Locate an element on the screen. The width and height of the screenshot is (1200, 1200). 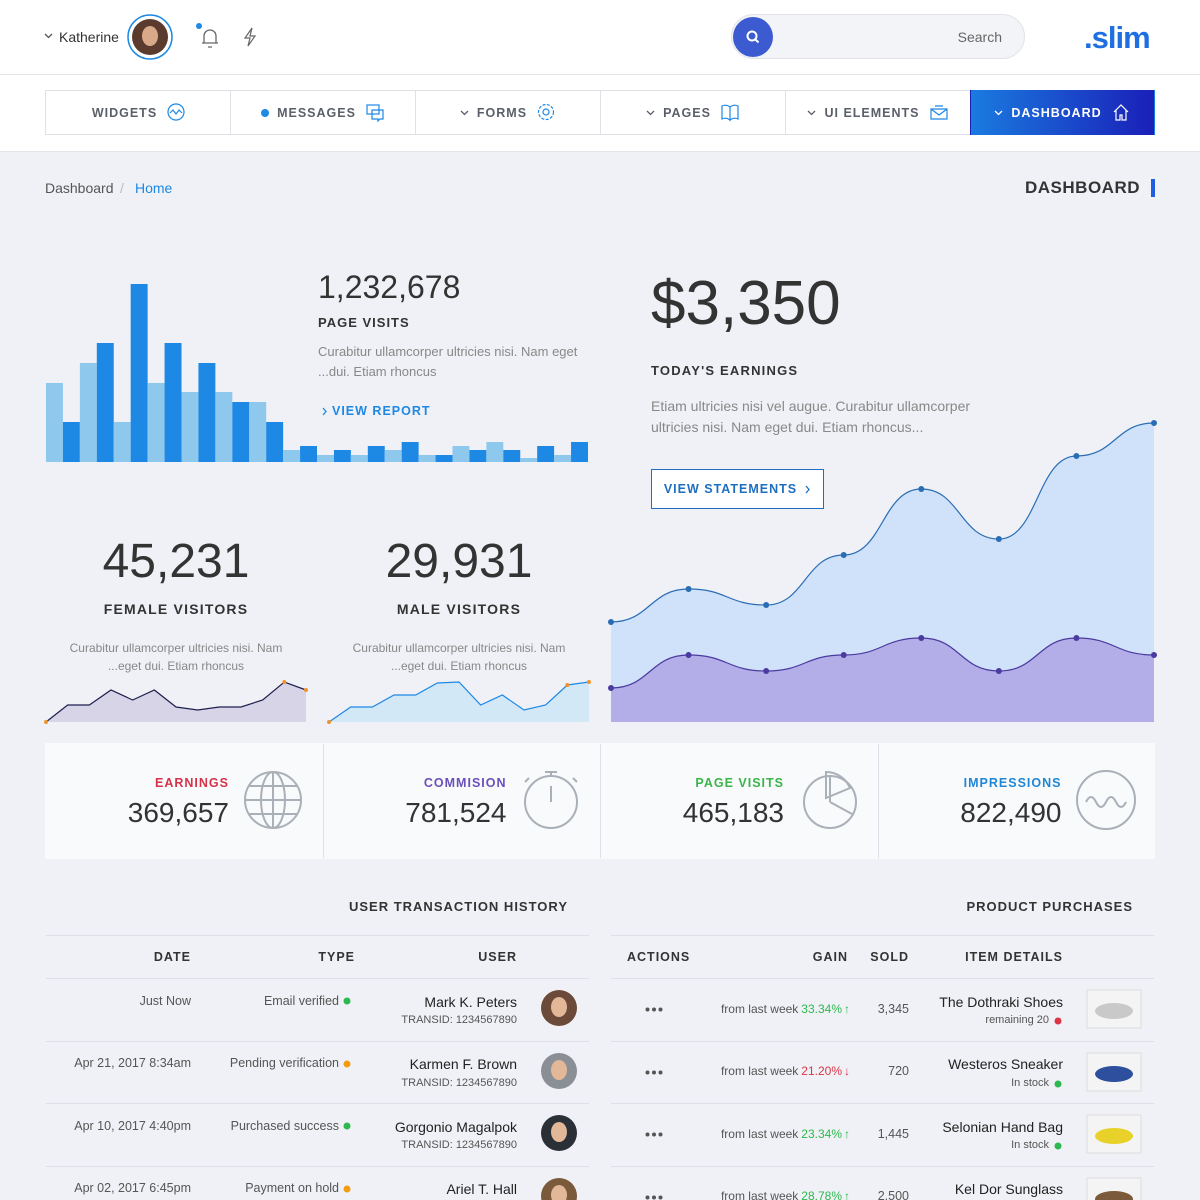
button-label: VIEW STATEMENTS is located at coordinates (730, 489).